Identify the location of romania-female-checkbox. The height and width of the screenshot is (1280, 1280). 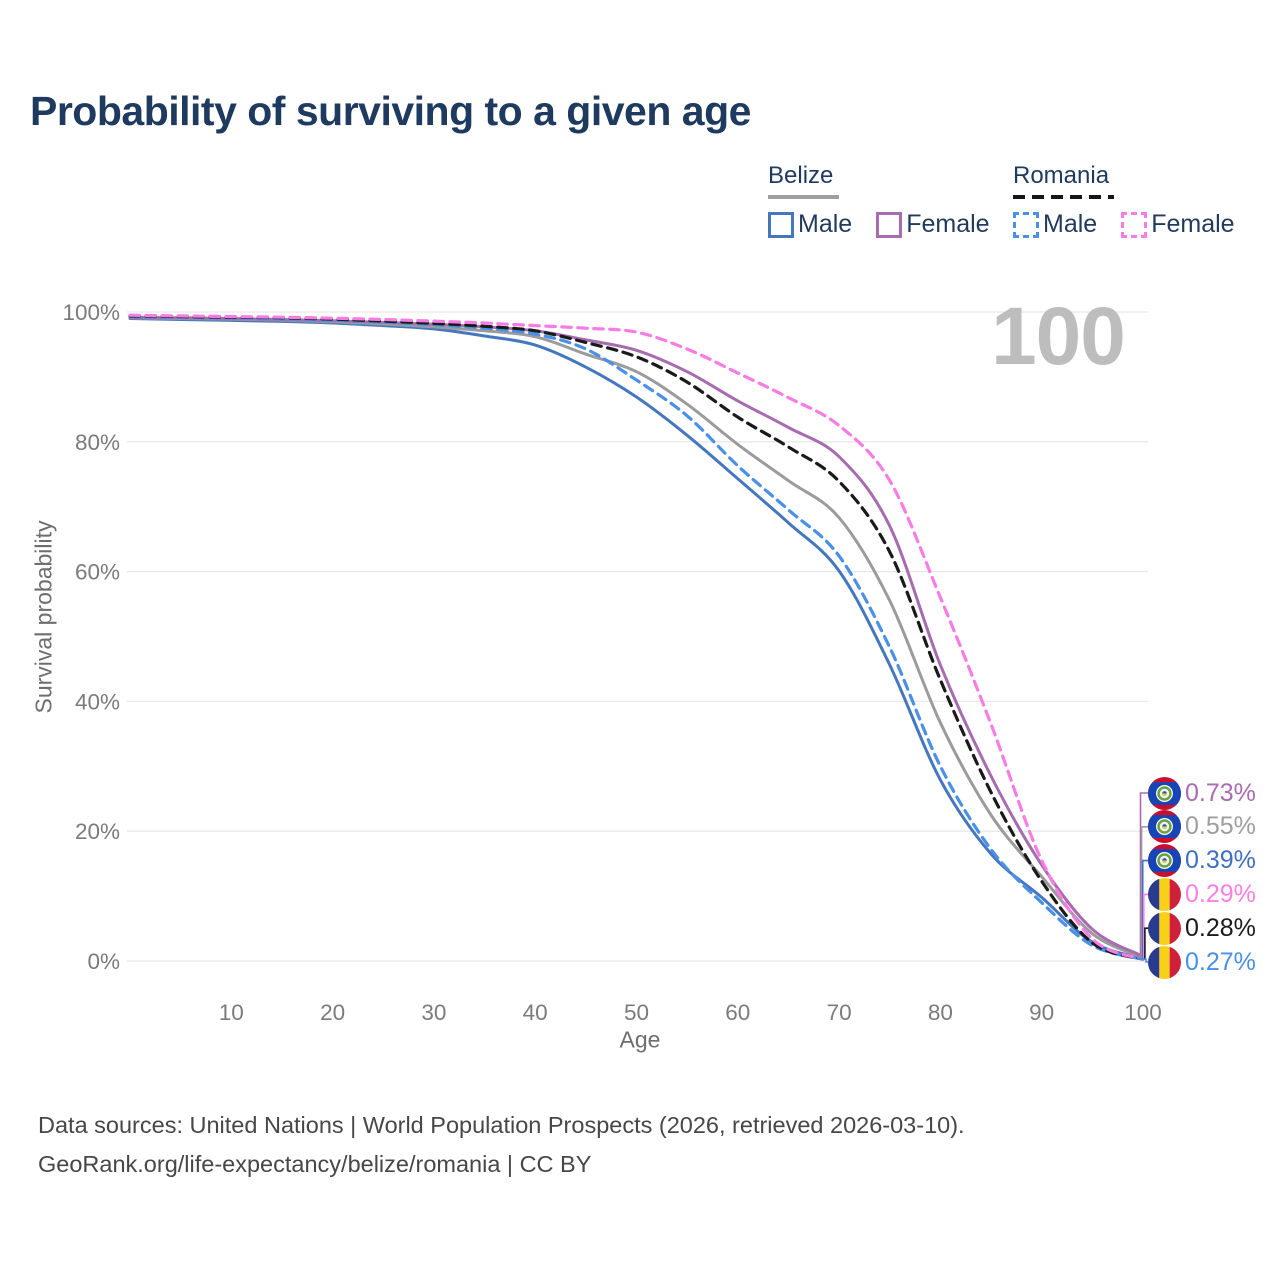
(1134, 224).